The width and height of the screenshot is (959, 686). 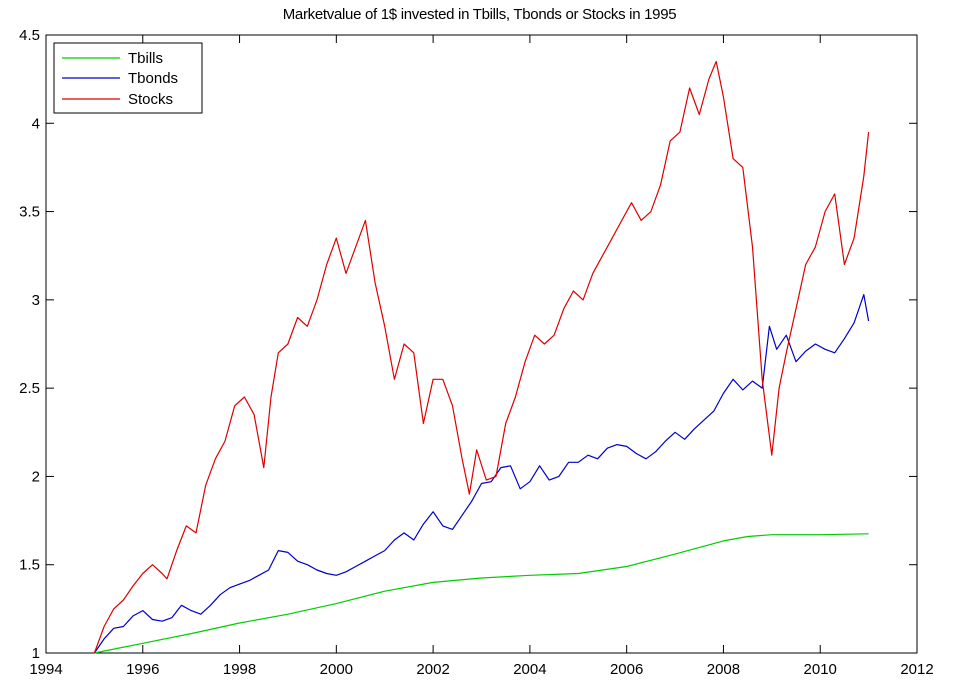 I want to click on x-tick-label: 1994, so click(x=45, y=669).